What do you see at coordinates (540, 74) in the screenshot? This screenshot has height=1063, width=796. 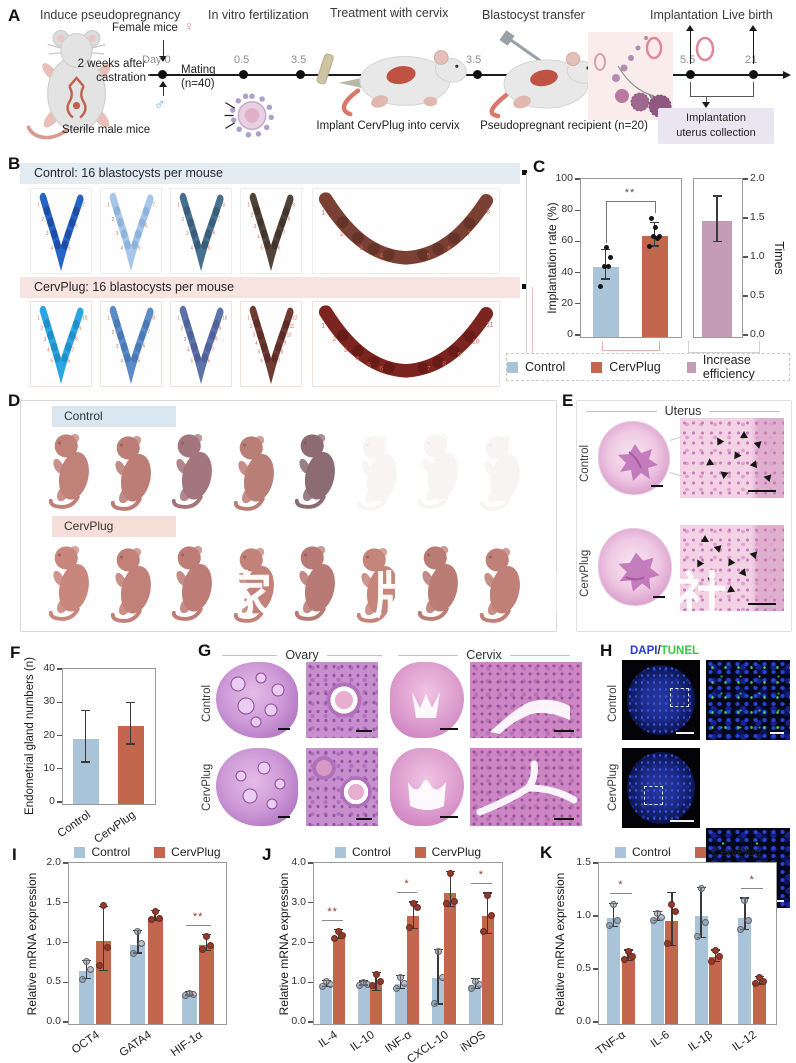 I see `transfer-mouse-illustration` at bounding box center [540, 74].